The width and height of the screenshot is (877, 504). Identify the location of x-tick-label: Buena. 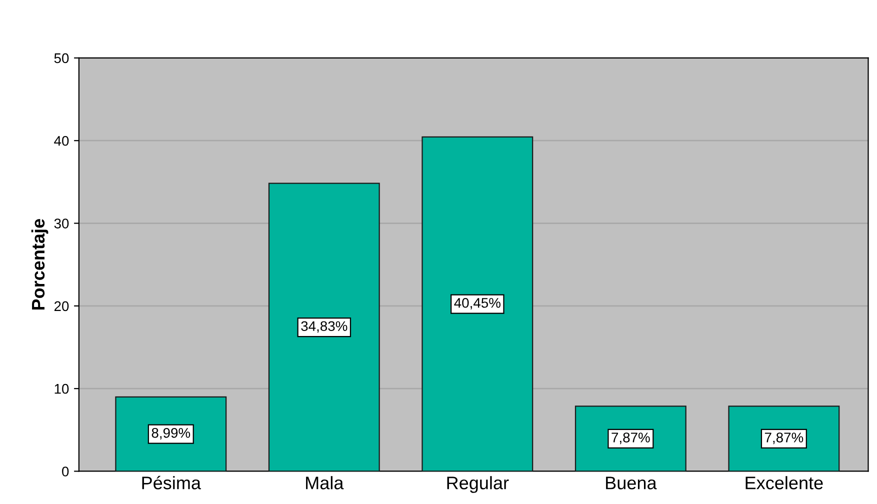
(631, 483).